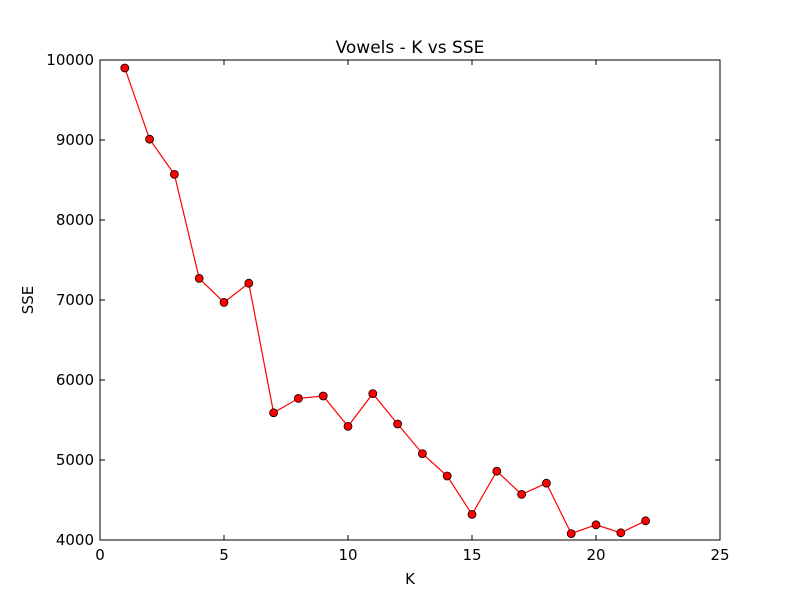  What do you see at coordinates (75, 380) in the screenshot?
I see `y-tick-label: 6000` at bounding box center [75, 380].